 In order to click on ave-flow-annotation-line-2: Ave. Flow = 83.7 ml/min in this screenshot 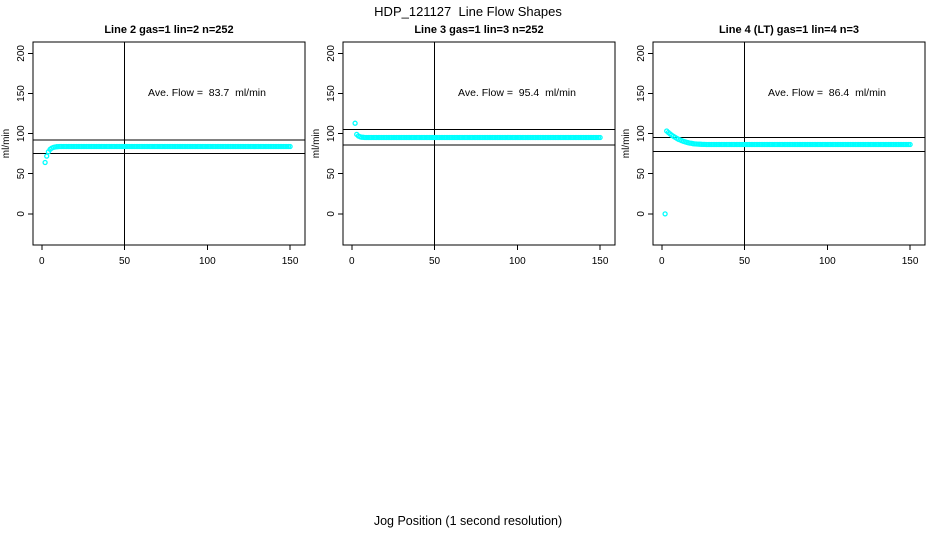, I will do `click(207, 93)`.